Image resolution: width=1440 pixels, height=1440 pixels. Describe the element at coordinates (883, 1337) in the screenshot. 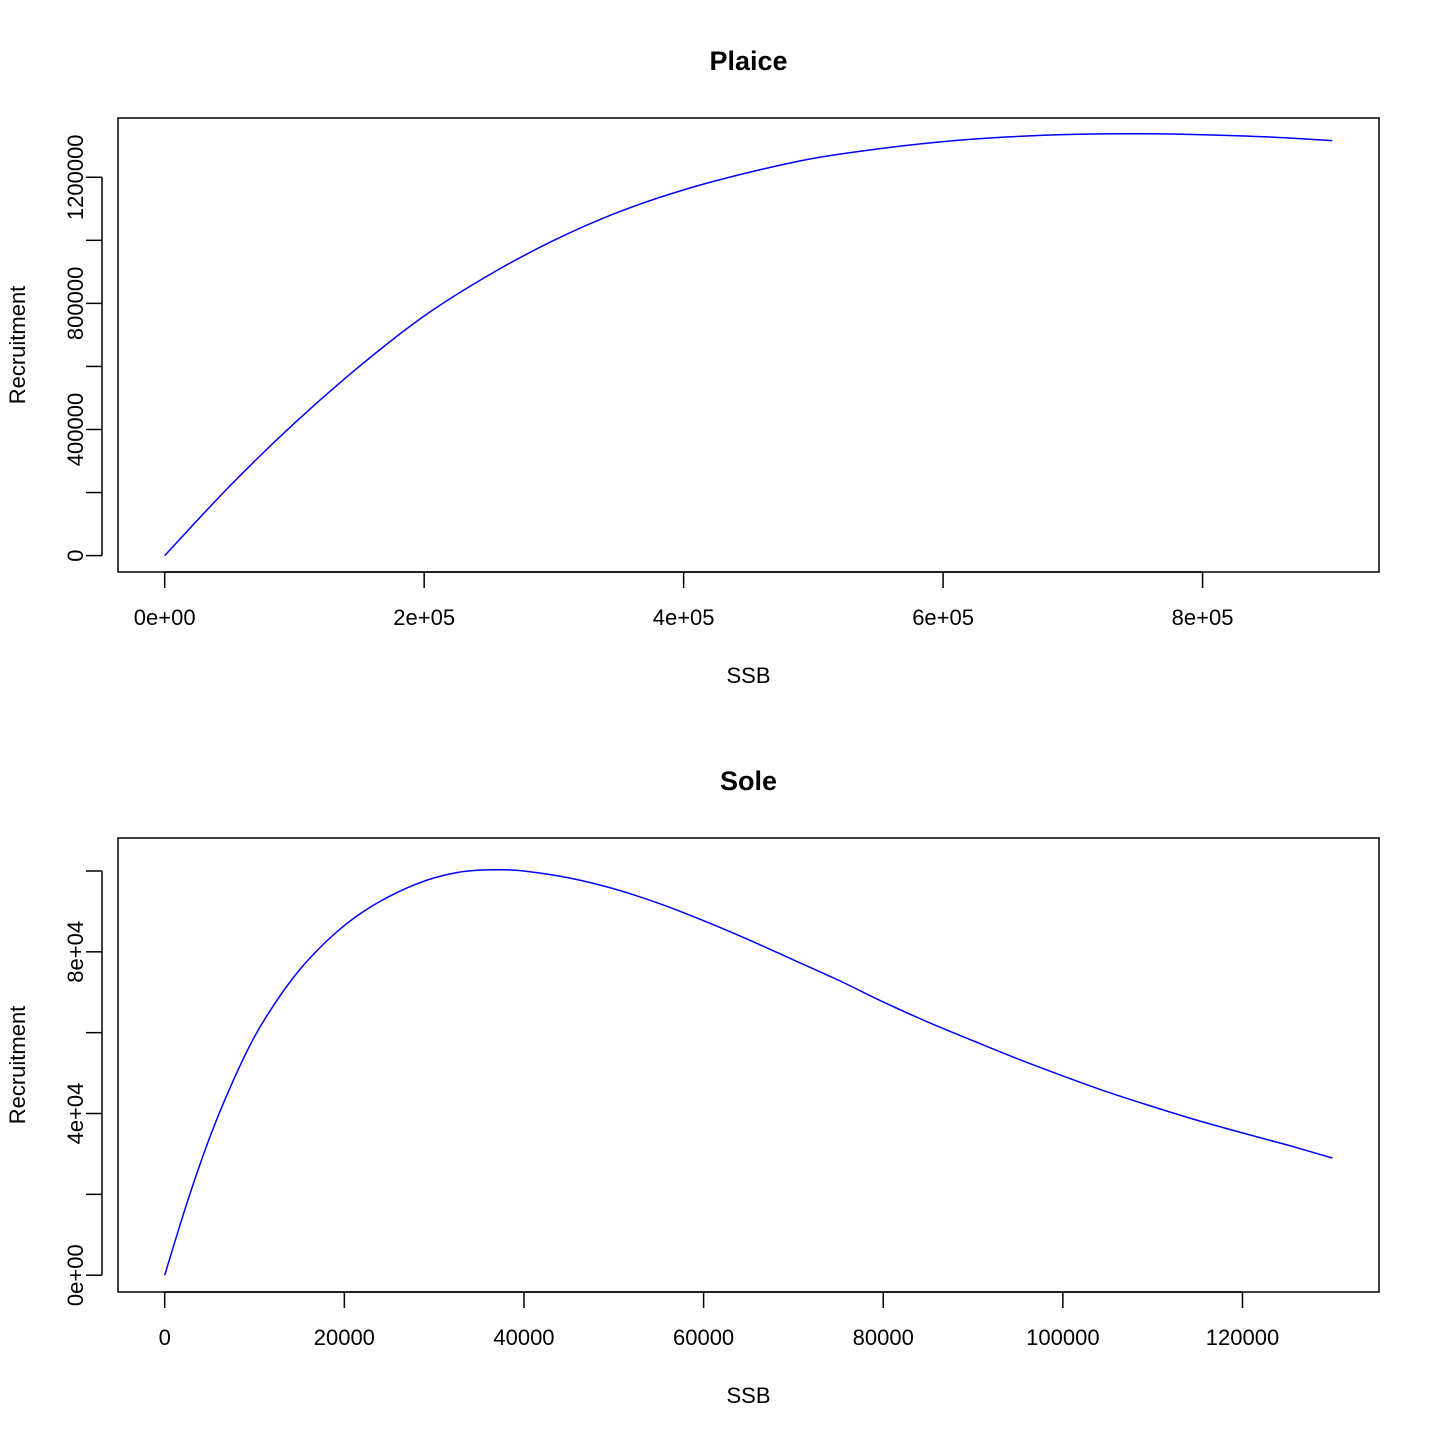

I see `x-tick-label: 80000` at that location.